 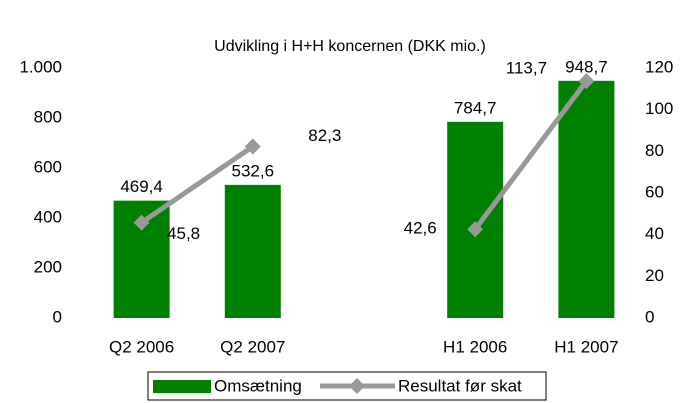 I want to click on legend-label: Resultat før skat, so click(x=460, y=385).